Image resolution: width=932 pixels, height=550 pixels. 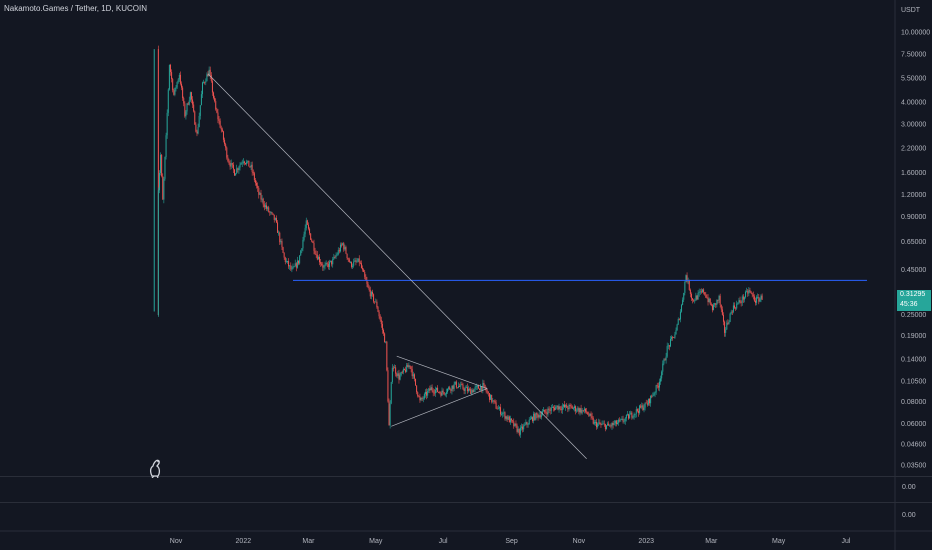 I want to click on y-tick-label: 4.00000, so click(x=913, y=103).